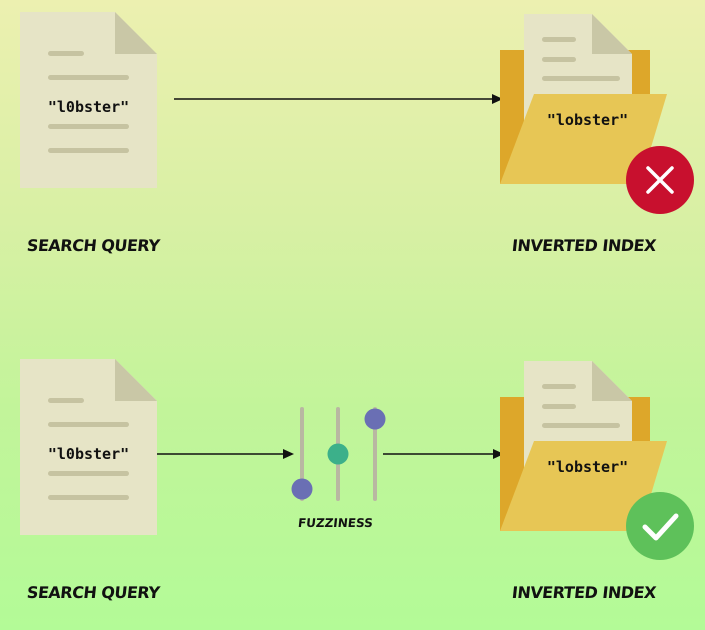  What do you see at coordinates (660, 180) in the screenshot?
I see `cross-icon` at bounding box center [660, 180].